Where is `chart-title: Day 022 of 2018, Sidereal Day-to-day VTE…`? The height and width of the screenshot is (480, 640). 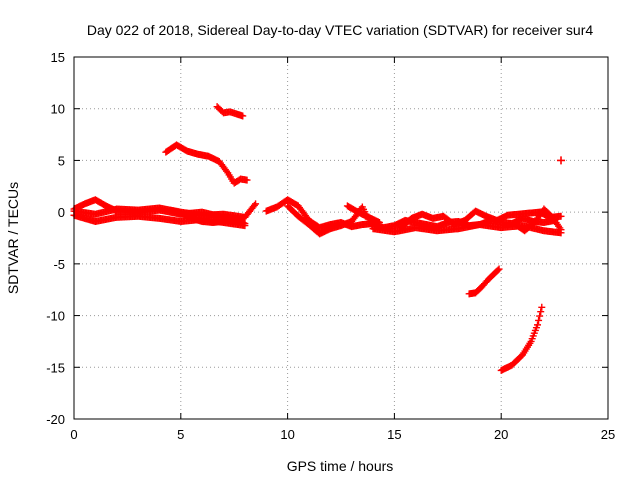 chart-title: Day 022 of 2018, Sidereal Day-to-day VTE… is located at coordinates (340, 30).